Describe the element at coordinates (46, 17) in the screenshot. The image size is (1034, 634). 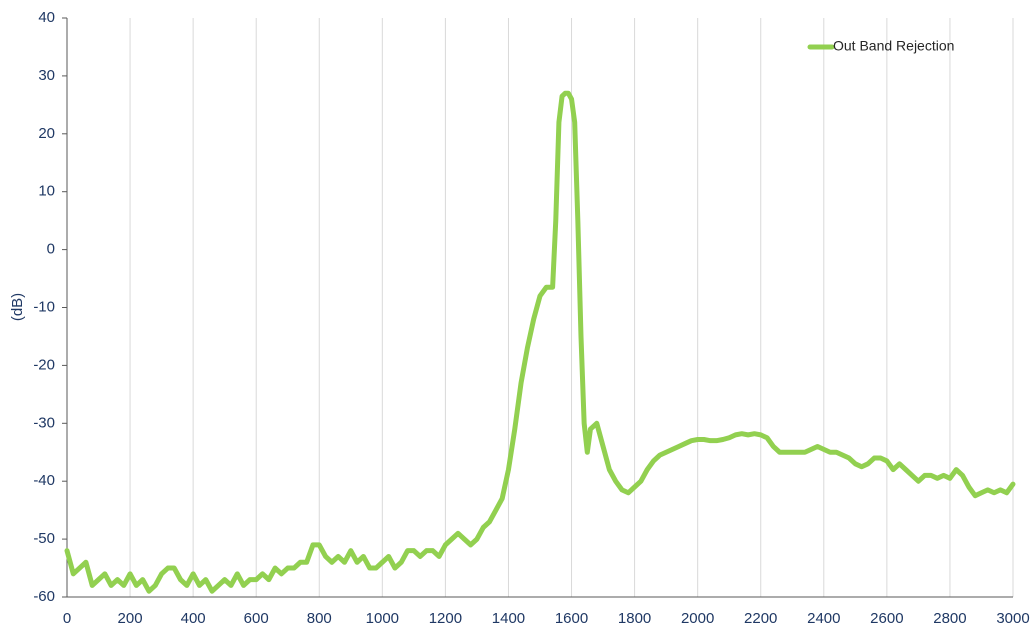
I see `y-tick-label: 40` at that location.